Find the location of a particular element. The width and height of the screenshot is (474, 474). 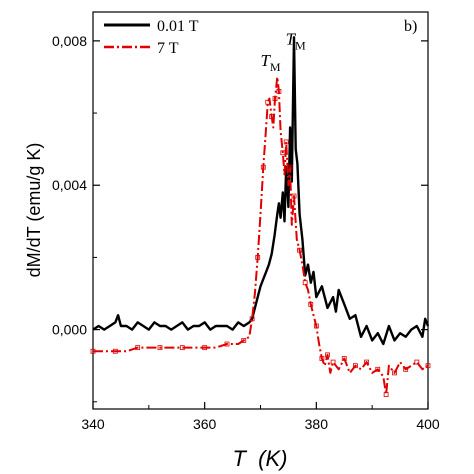

x-axis-title-unit: (K) is located at coordinates (272, 458).